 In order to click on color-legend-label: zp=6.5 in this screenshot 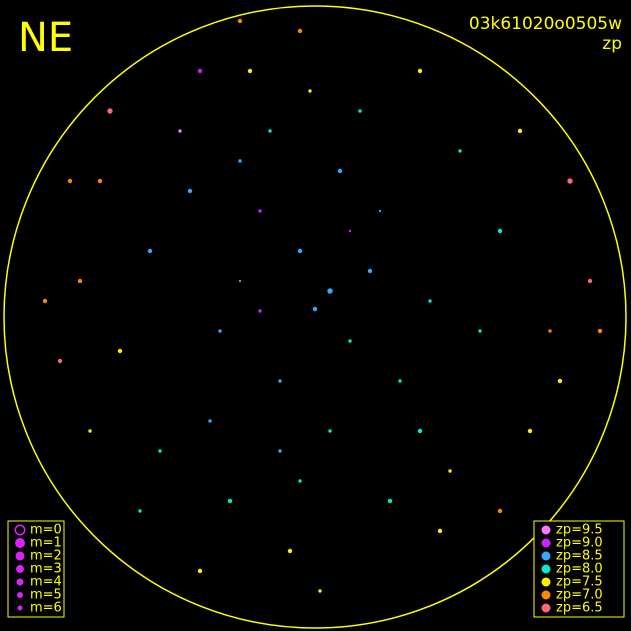, I will do `click(579, 608)`.